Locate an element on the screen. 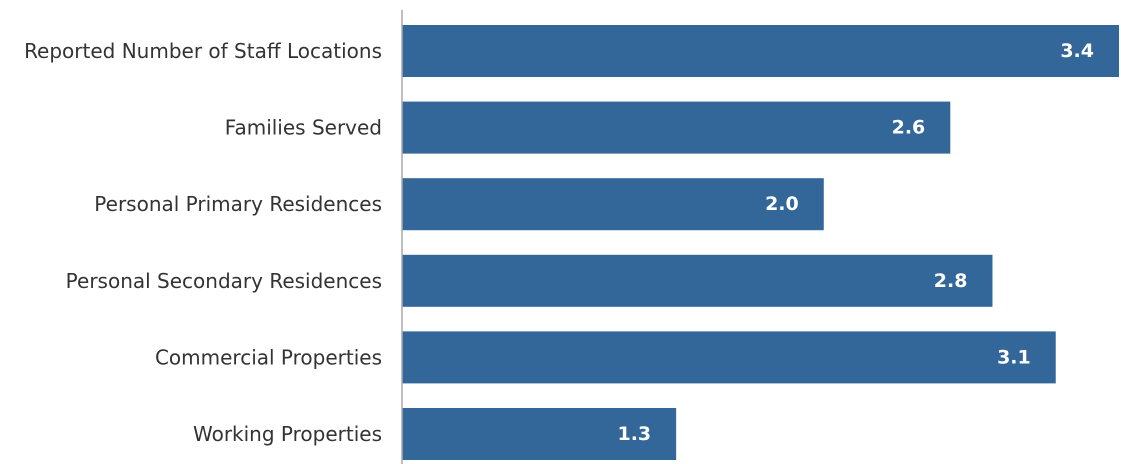 The width and height of the screenshot is (1121, 464). value-label: 3.4 is located at coordinates (1077, 51).